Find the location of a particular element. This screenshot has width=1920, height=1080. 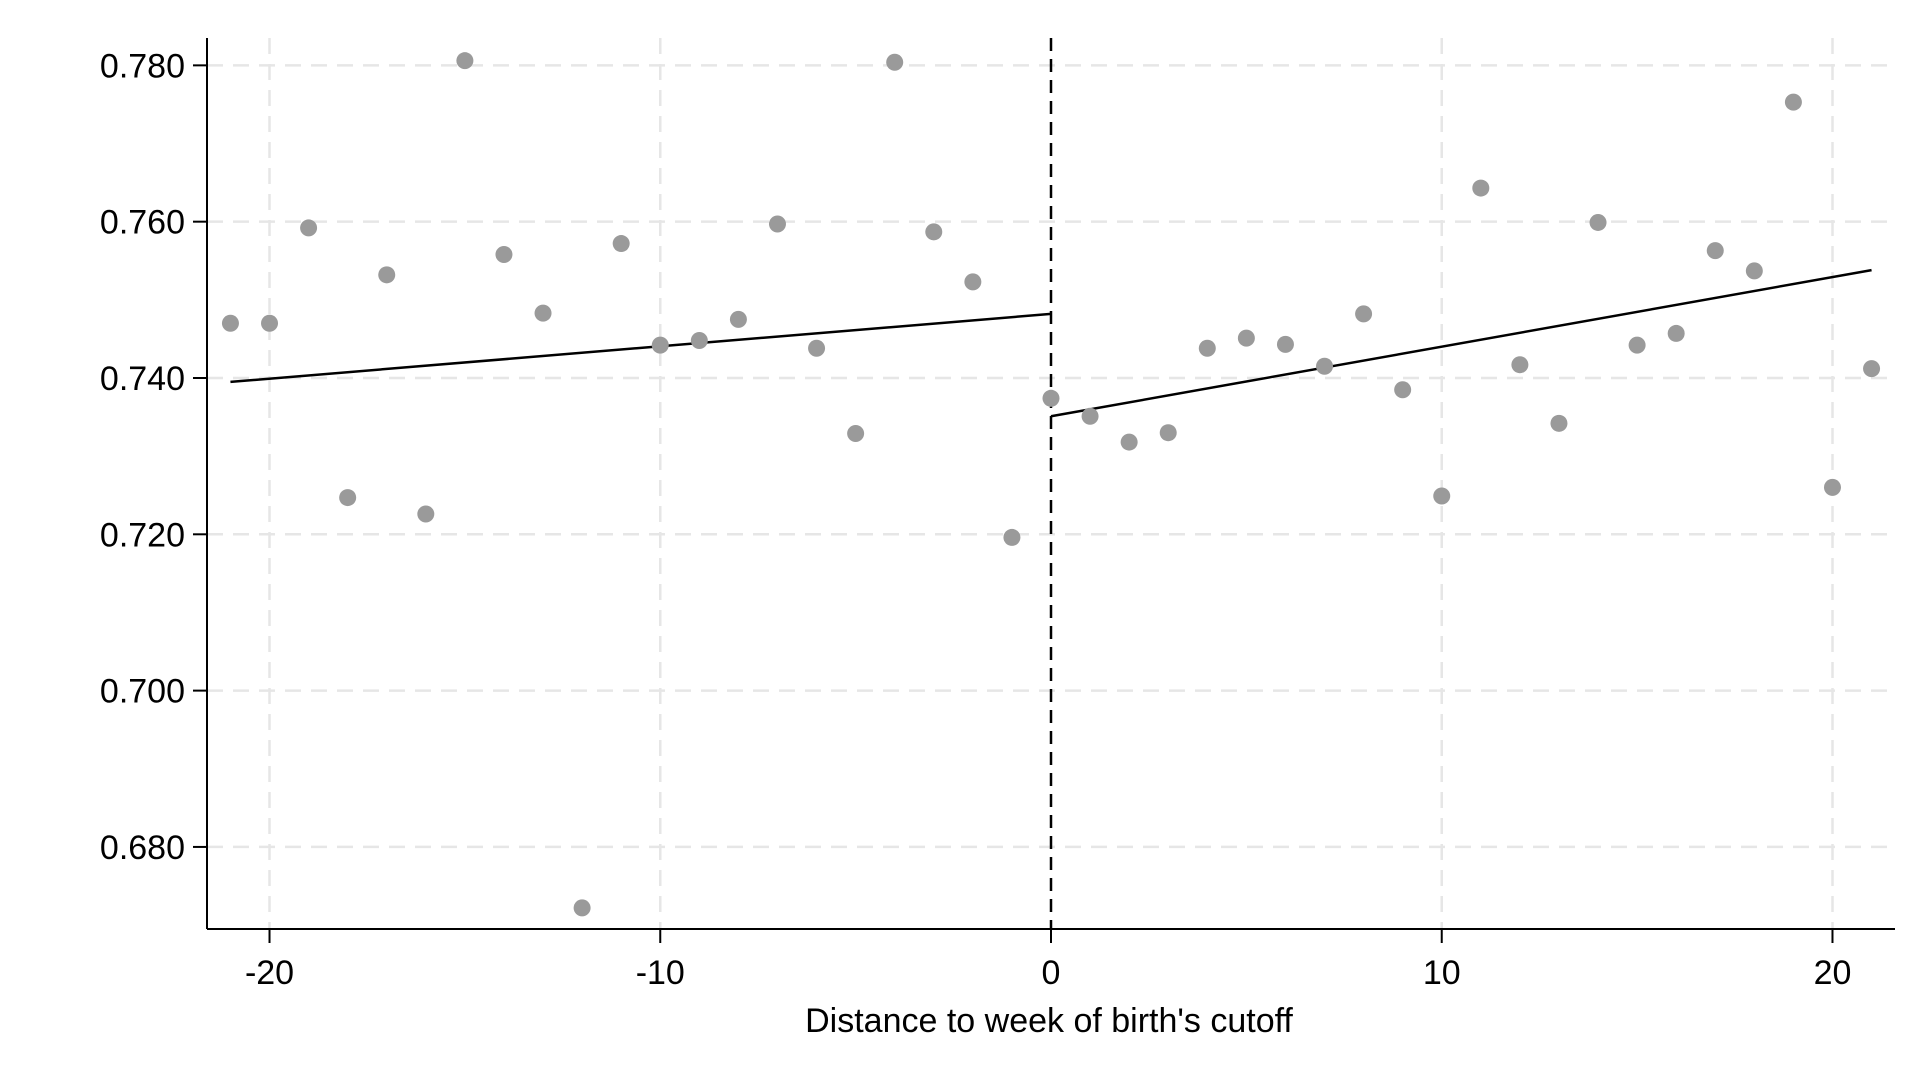

x-tick-label: 0 is located at coordinates (1051, 973).